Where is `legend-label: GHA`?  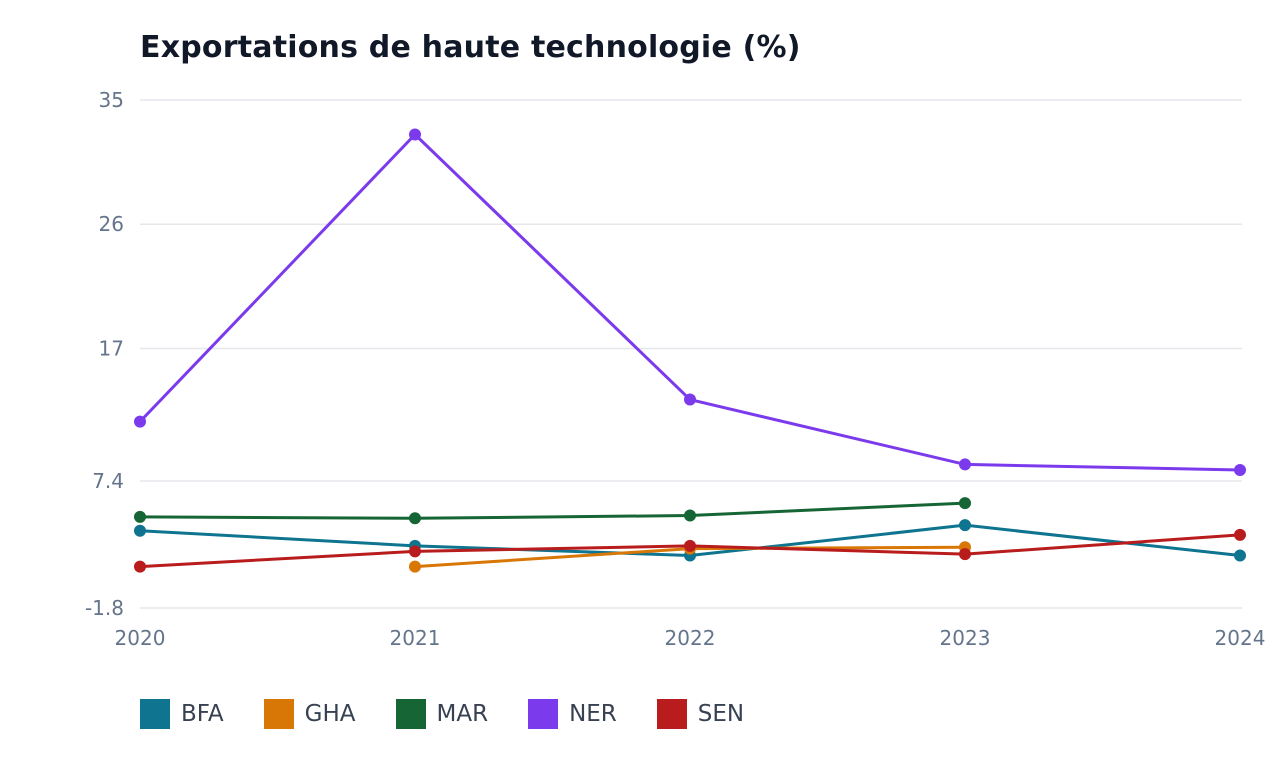
legend-label: GHA is located at coordinates (330, 714).